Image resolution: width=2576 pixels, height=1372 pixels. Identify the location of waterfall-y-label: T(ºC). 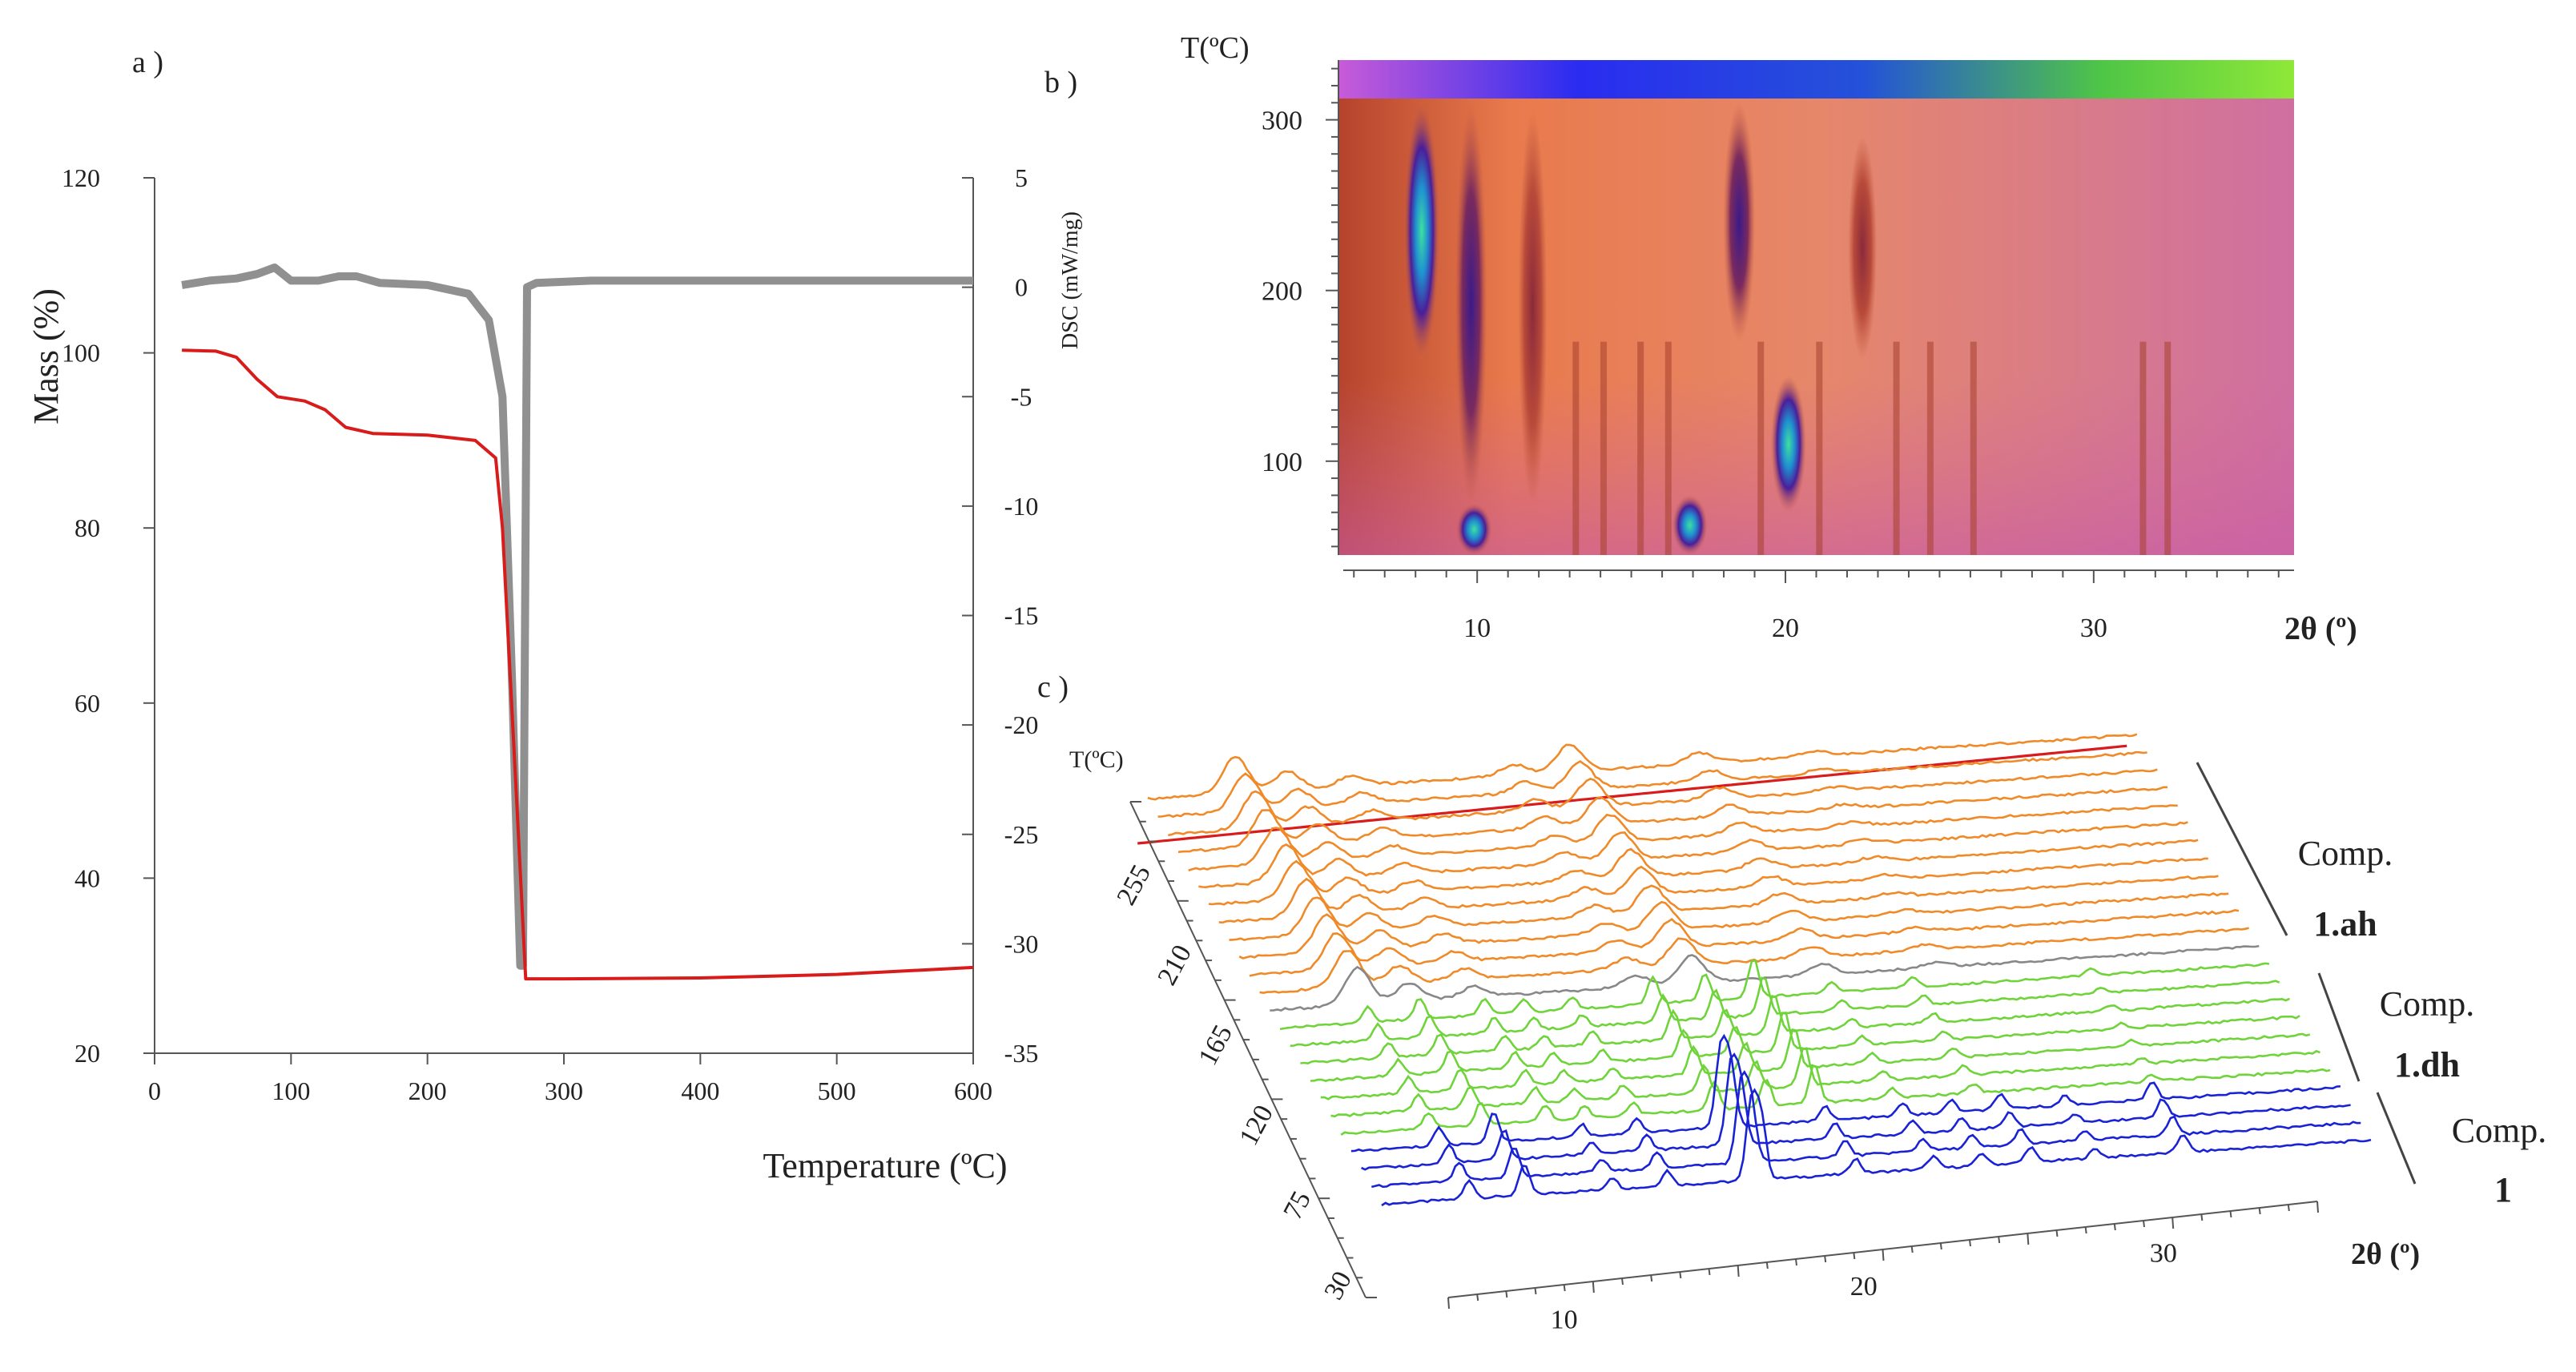
(1096, 759).